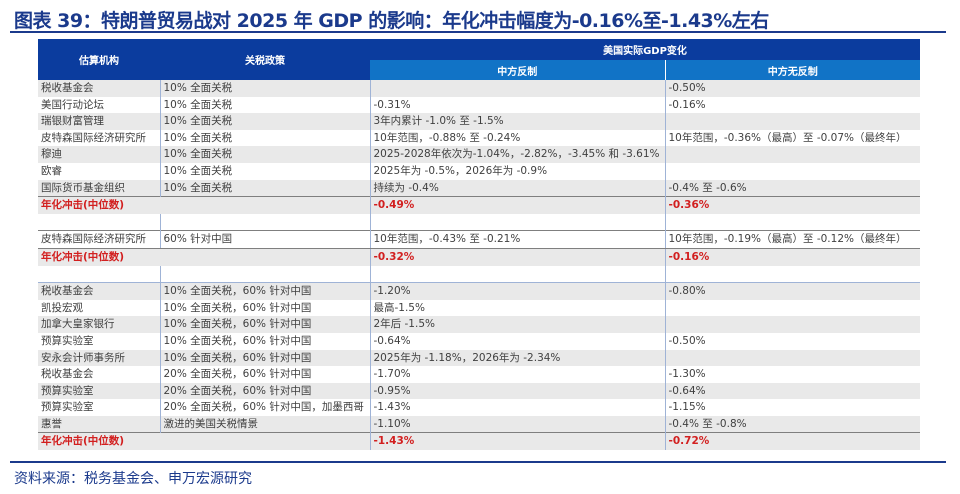 This screenshot has width=960, height=494. What do you see at coordinates (265, 59) in the screenshot?
I see `header-policy: 关税政策` at bounding box center [265, 59].